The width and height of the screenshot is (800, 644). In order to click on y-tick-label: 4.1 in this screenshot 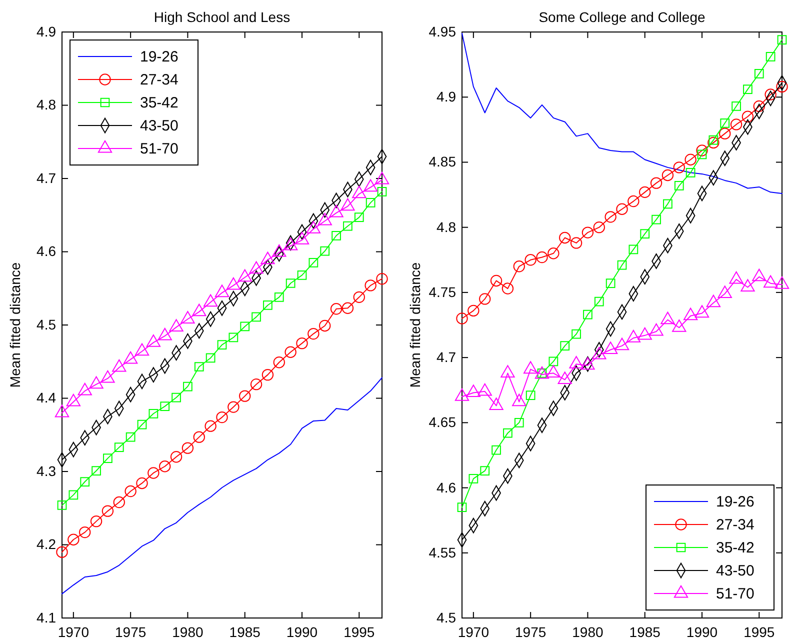, I will do `click(46, 617)`.